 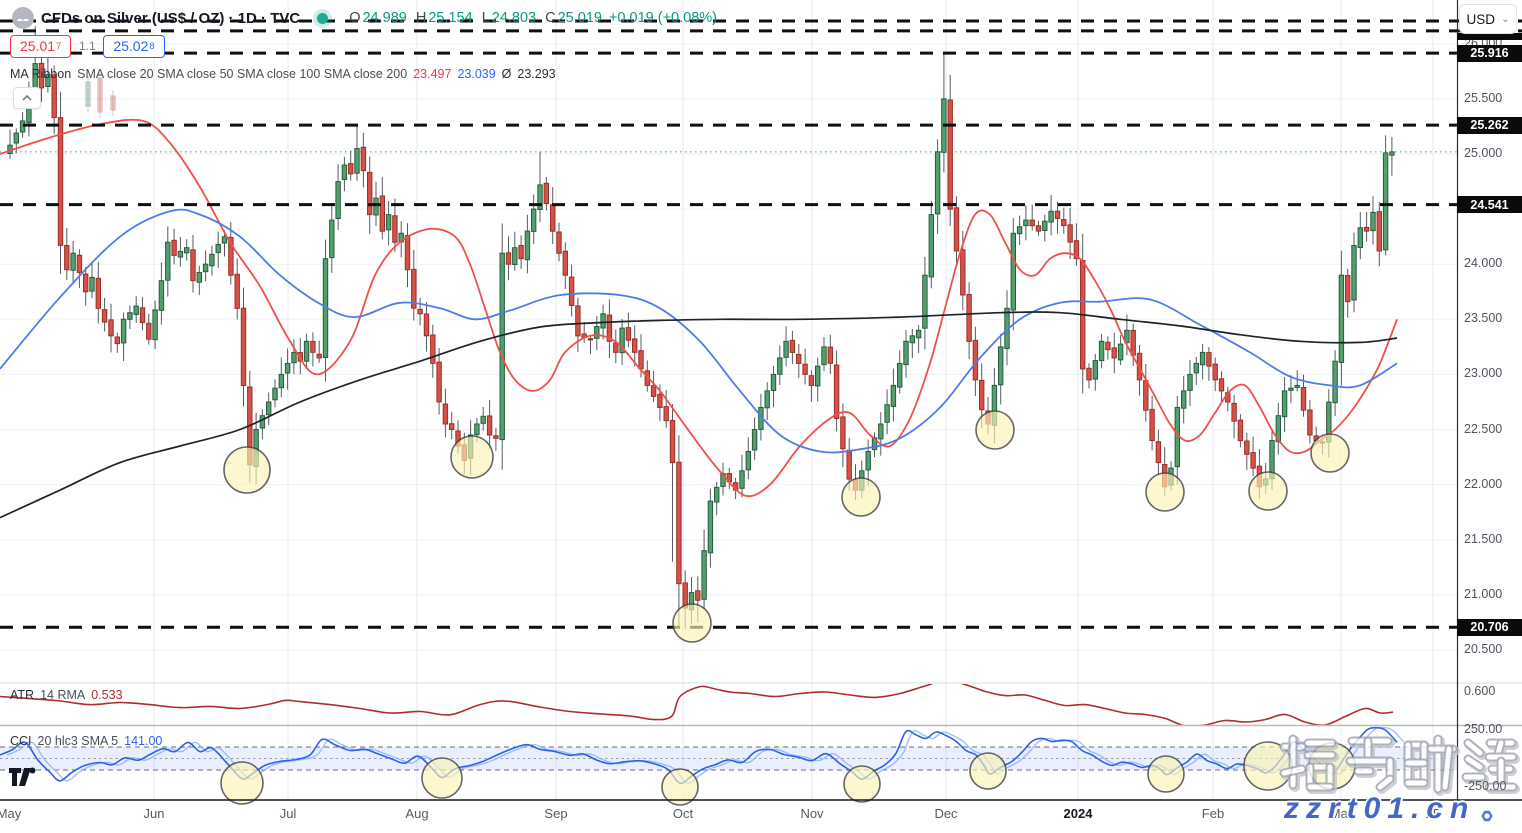 I want to click on watermark-cjk, so click(x=1399, y=765).